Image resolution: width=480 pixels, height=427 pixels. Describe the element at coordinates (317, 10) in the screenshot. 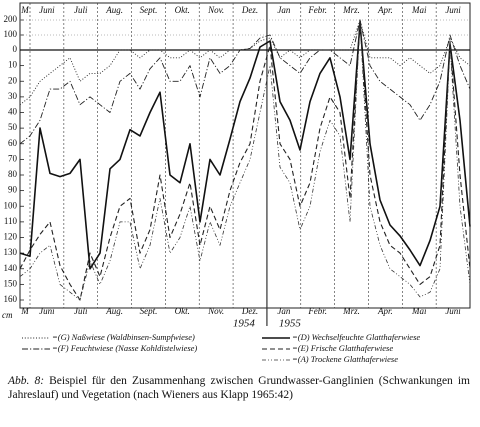

I see `month-label-top: Febr.` at that location.